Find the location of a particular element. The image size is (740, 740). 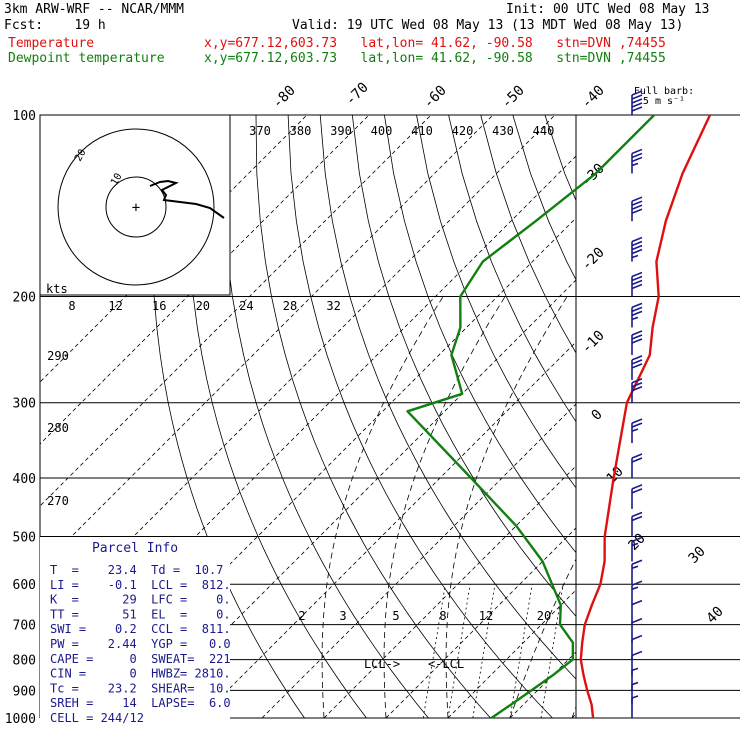

pressure-label-200: 200 is located at coordinates (24, 298).